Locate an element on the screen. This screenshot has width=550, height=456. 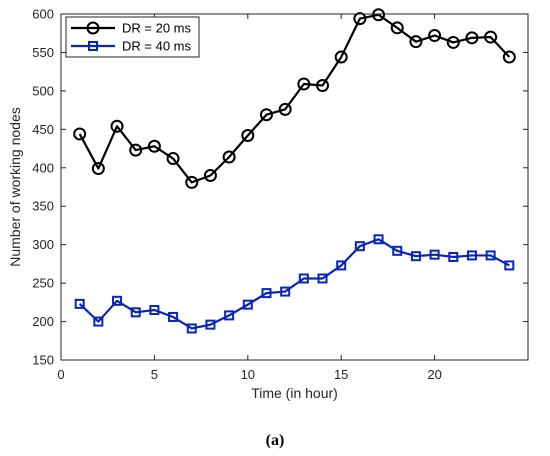
legend-entry-2: DR = 40 ms is located at coordinates (131, 46).